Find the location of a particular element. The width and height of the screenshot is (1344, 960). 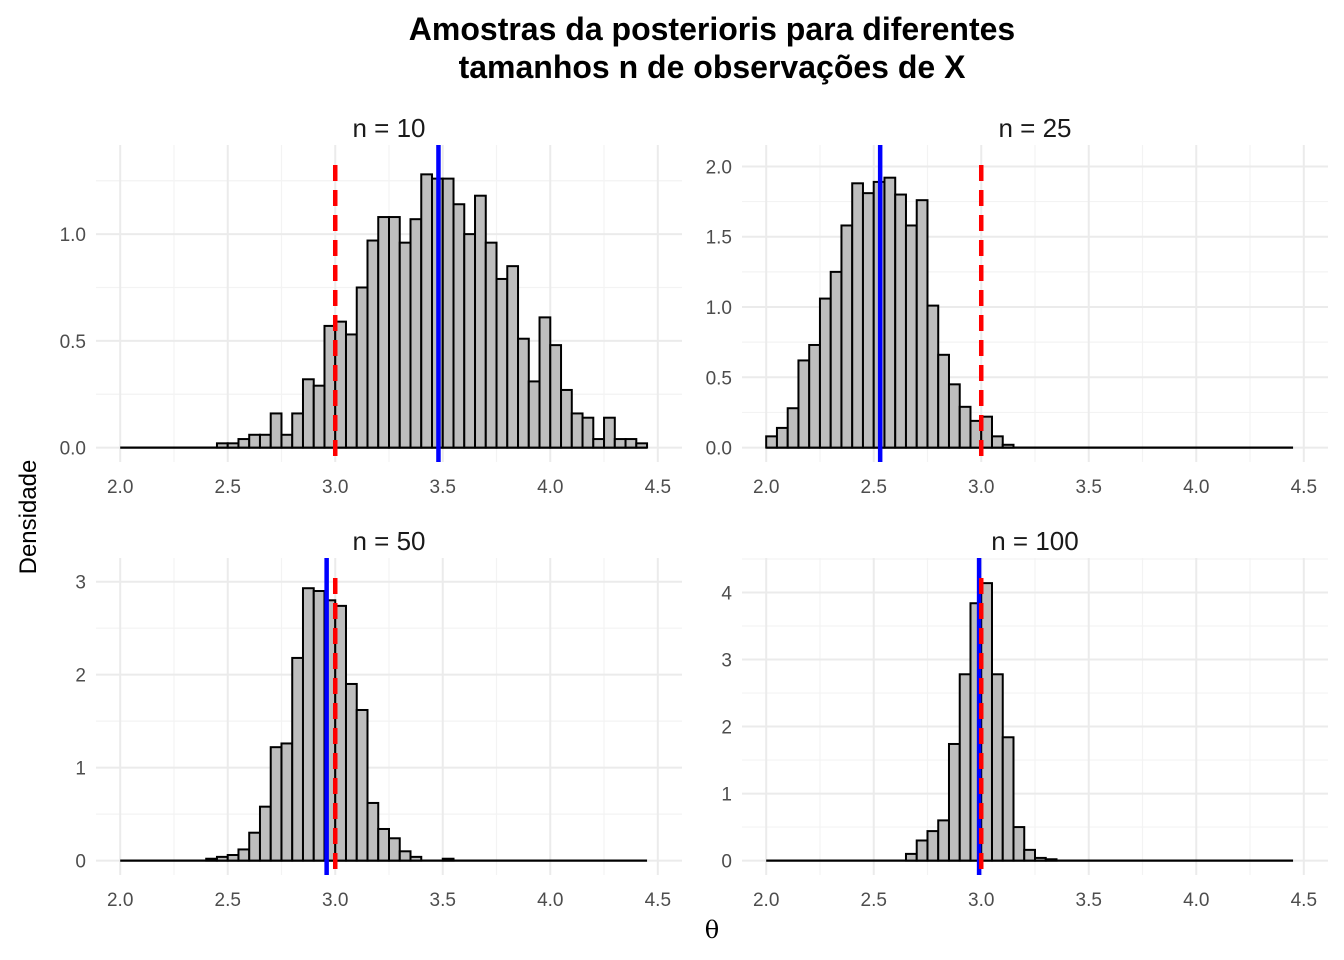

panel-title: n = 10 is located at coordinates (388, 128).